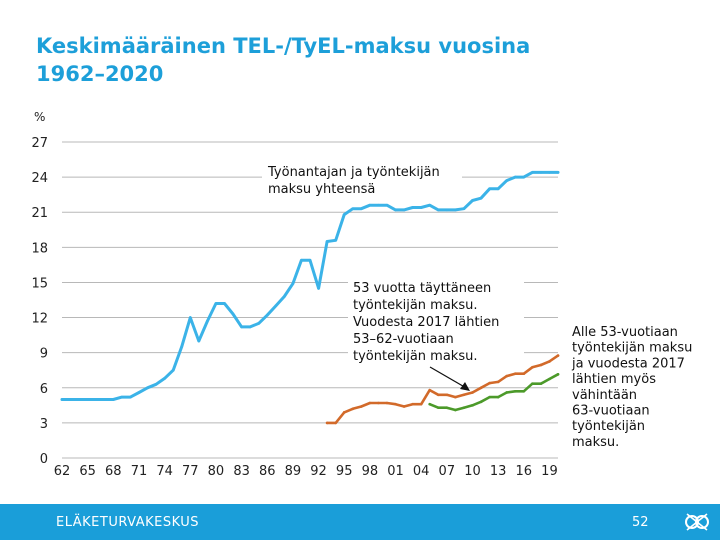 The height and width of the screenshot is (540, 720). I want to click on y-tick-label: 9, so click(44, 354).